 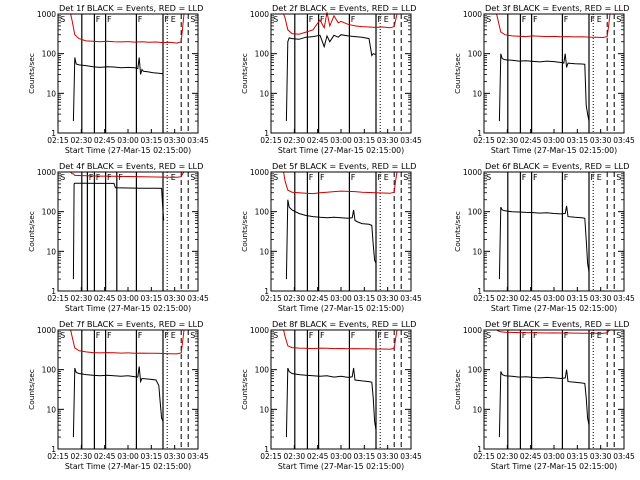 What do you see at coordinates (557, 166) in the screenshot?
I see `panel-title: Det 6f BLACK = Events, RED = LLD` at bounding box center [557, 166].